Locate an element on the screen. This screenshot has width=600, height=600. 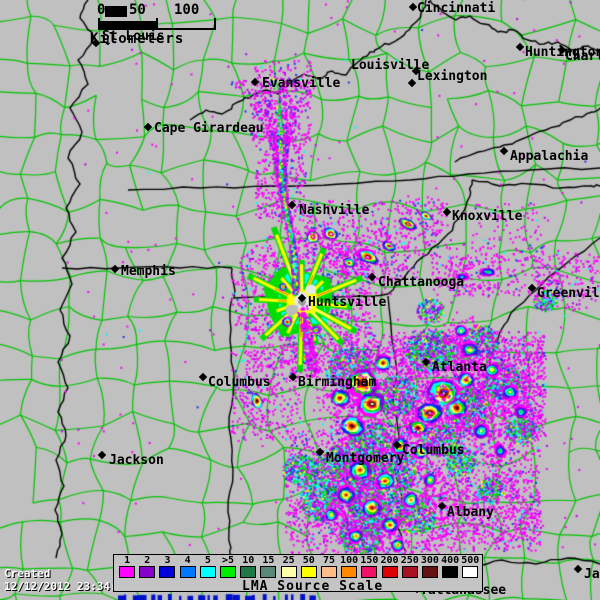
legend-entry: 2 is located at coordinates (147, 566).